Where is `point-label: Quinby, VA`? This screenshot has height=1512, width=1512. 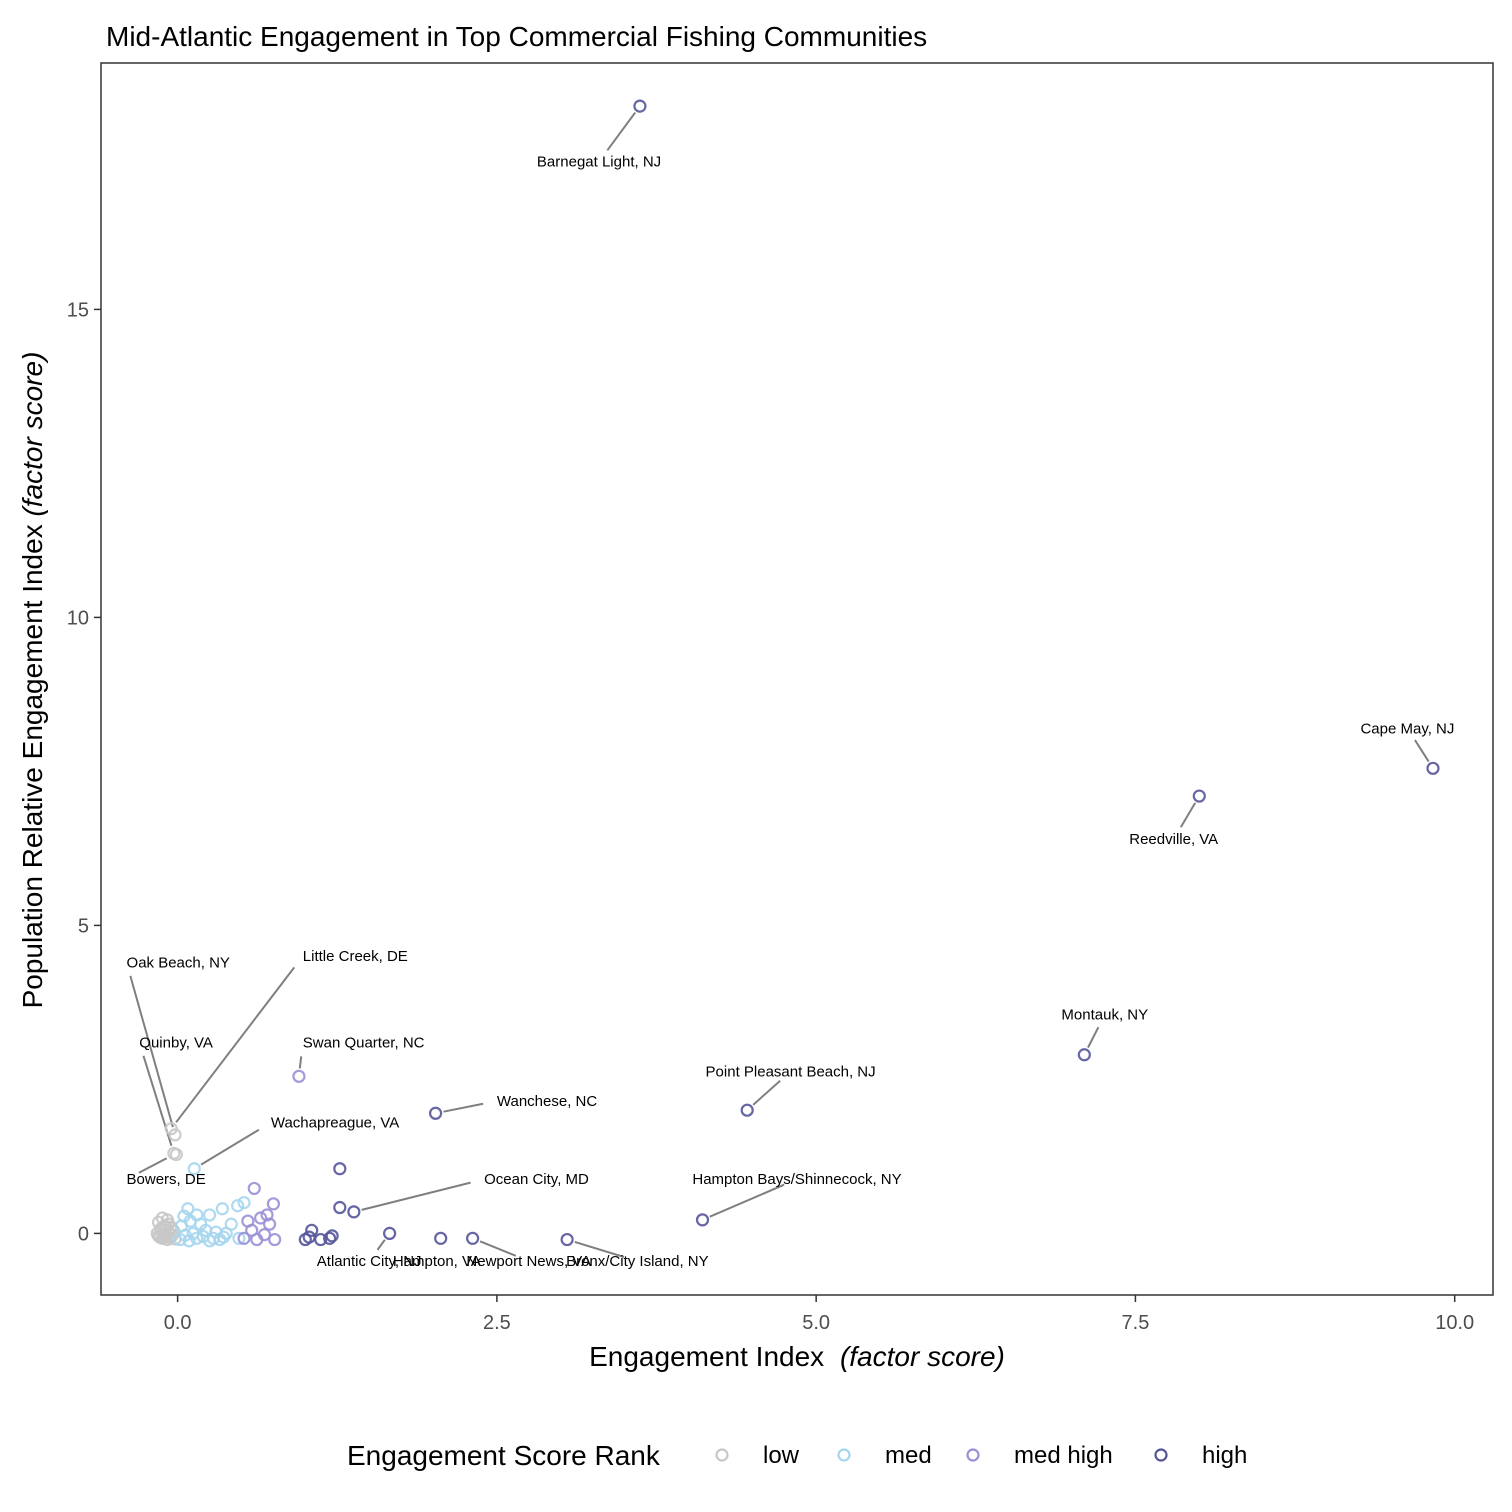
point-label: Quinby, VA is located at coordinates (176, 1042).